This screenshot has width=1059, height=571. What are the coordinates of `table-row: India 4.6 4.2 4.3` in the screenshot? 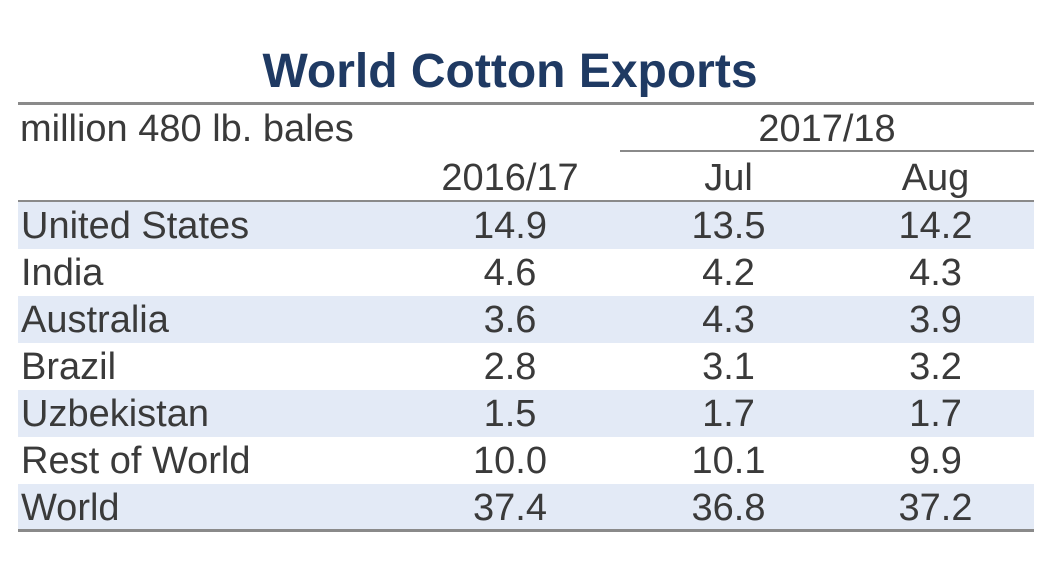 It's located at (526, 272).